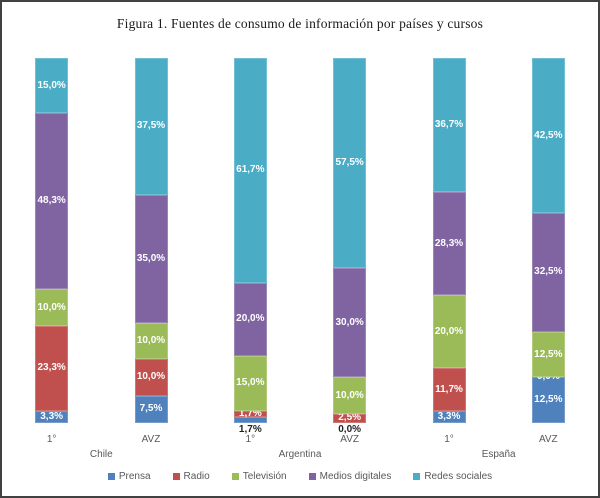  Describe the element at coordinates (176, 476) in the screenshot. I see `legend-swatch-radio` at that location.